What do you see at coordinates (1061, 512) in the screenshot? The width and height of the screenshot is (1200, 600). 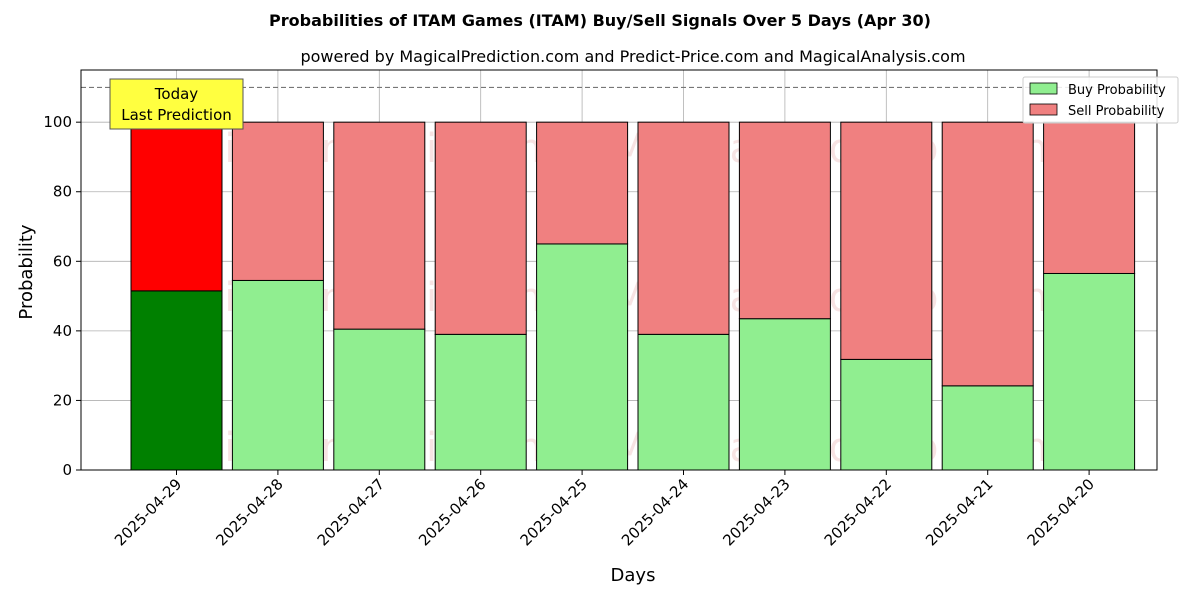 I see `x-tick-label: 2025-04-20` at bounding box center [1061, 512].